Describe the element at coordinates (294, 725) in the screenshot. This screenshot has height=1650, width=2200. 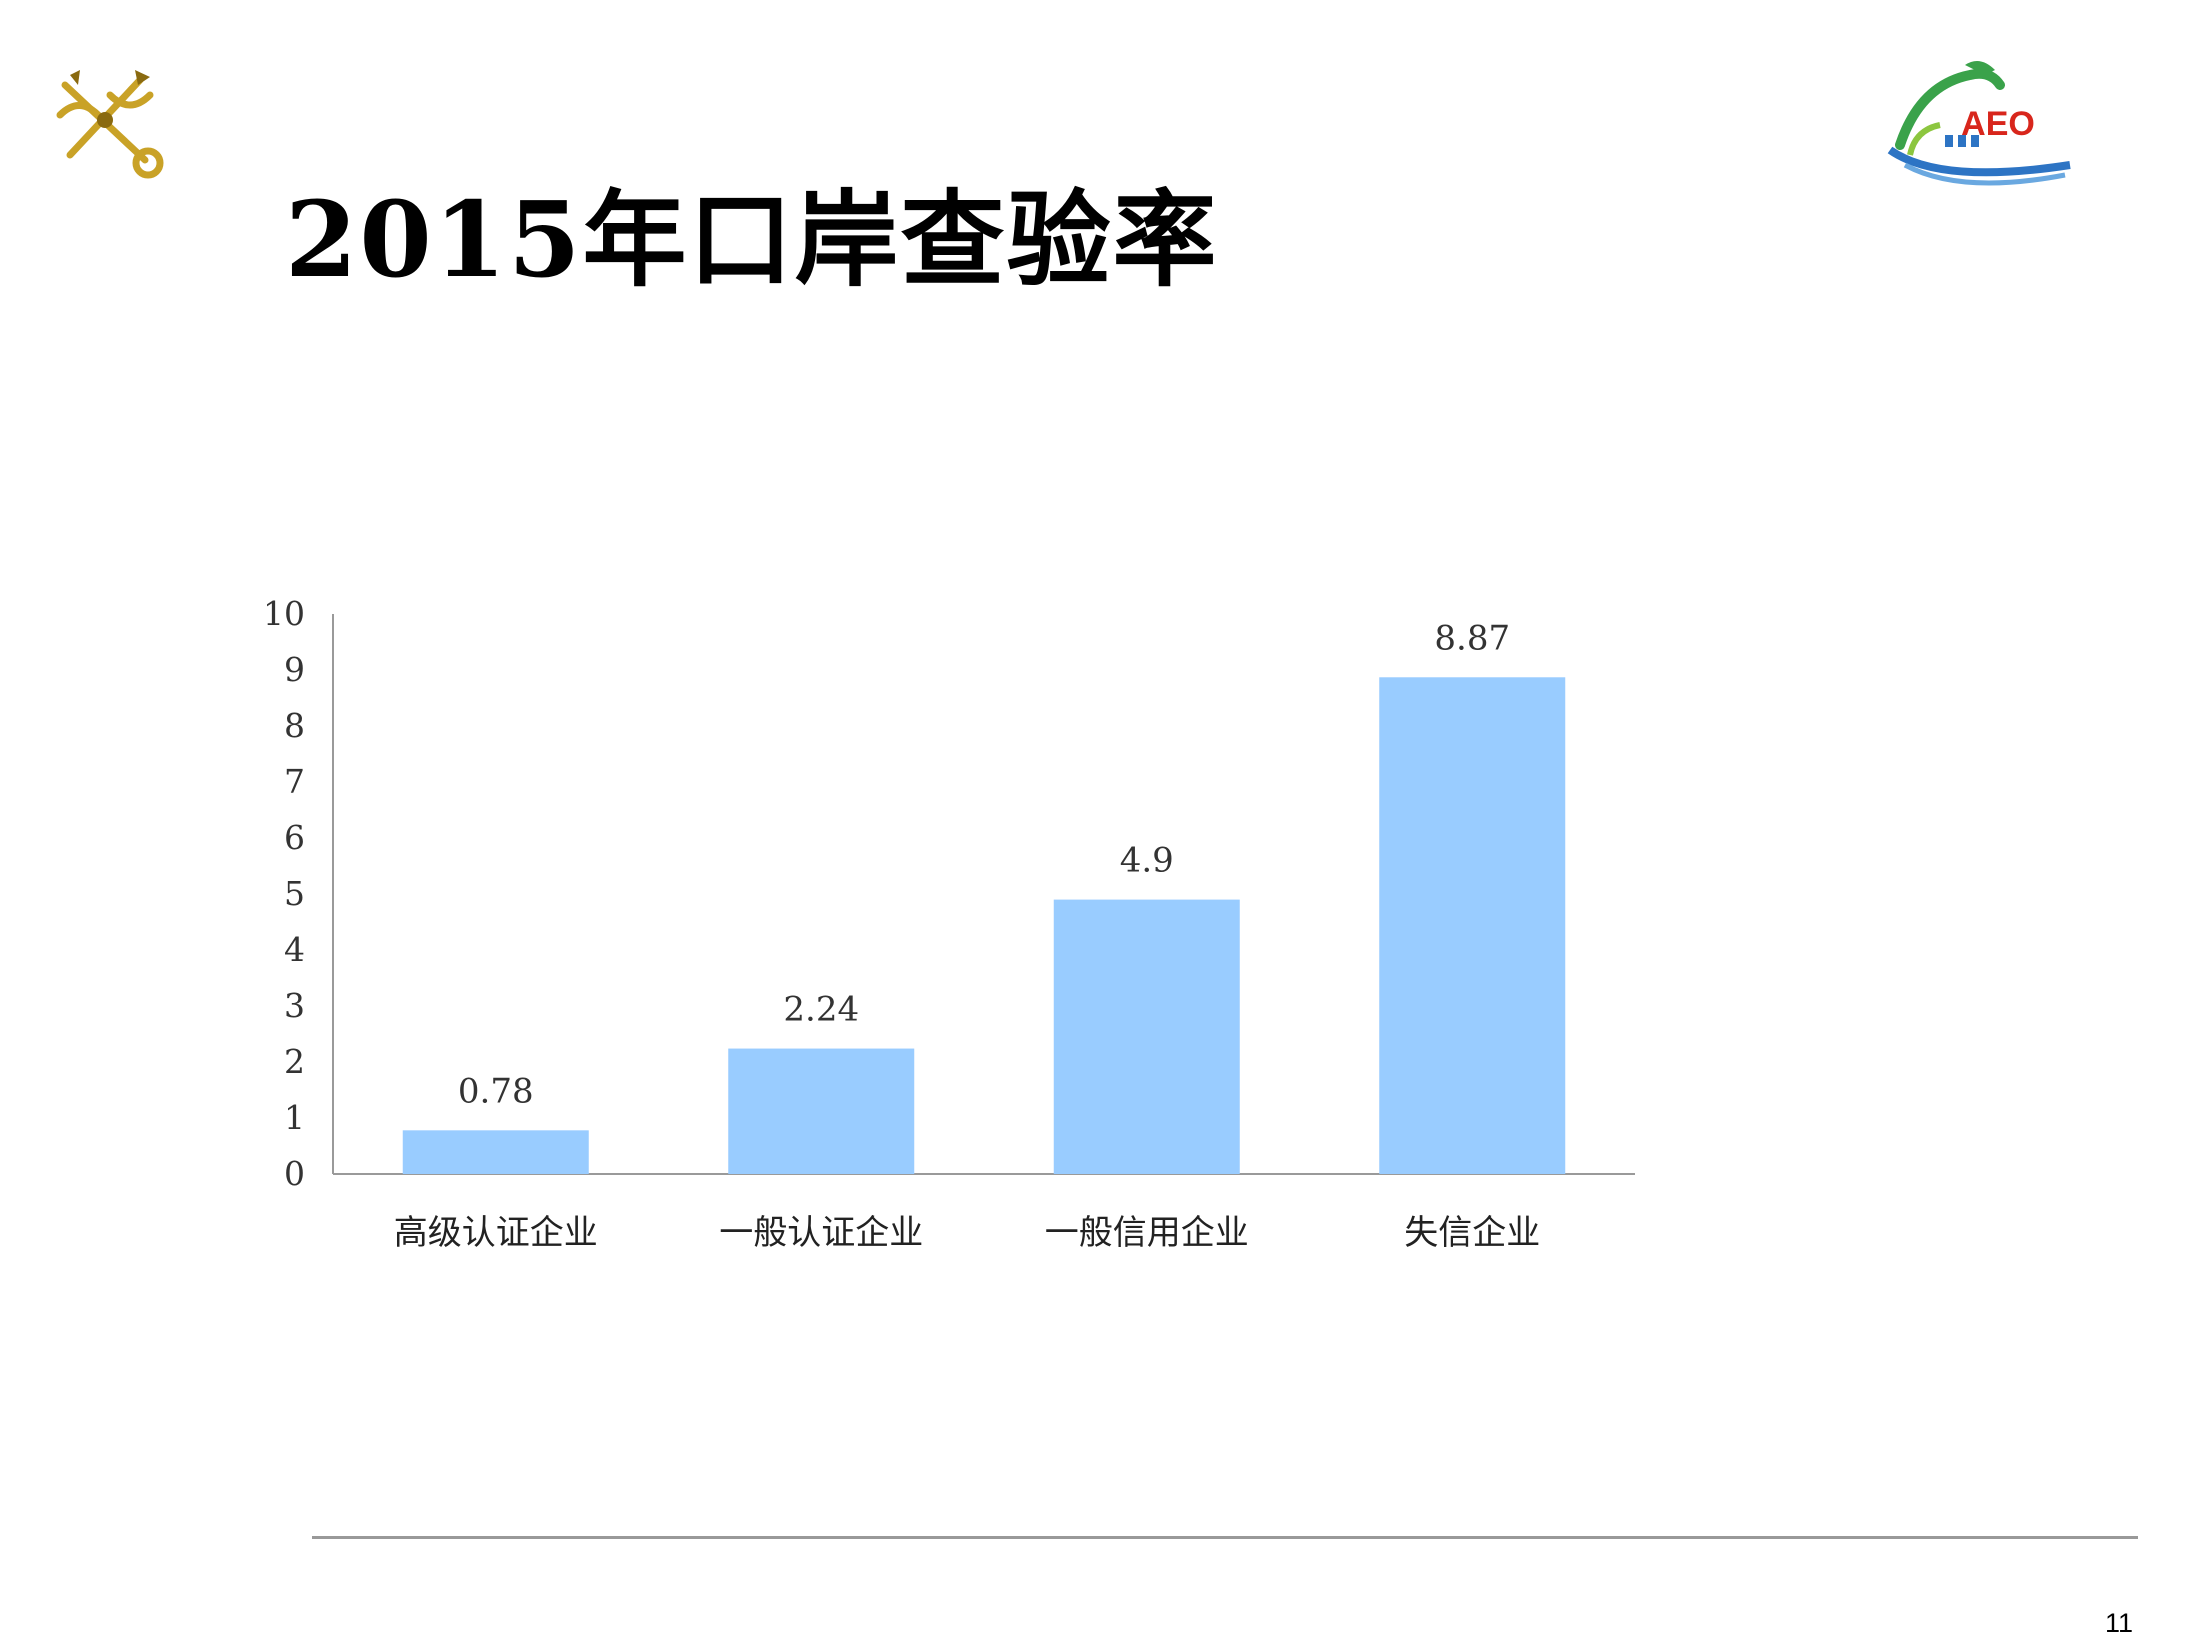
I see `y-tick-label: 8` at that location.